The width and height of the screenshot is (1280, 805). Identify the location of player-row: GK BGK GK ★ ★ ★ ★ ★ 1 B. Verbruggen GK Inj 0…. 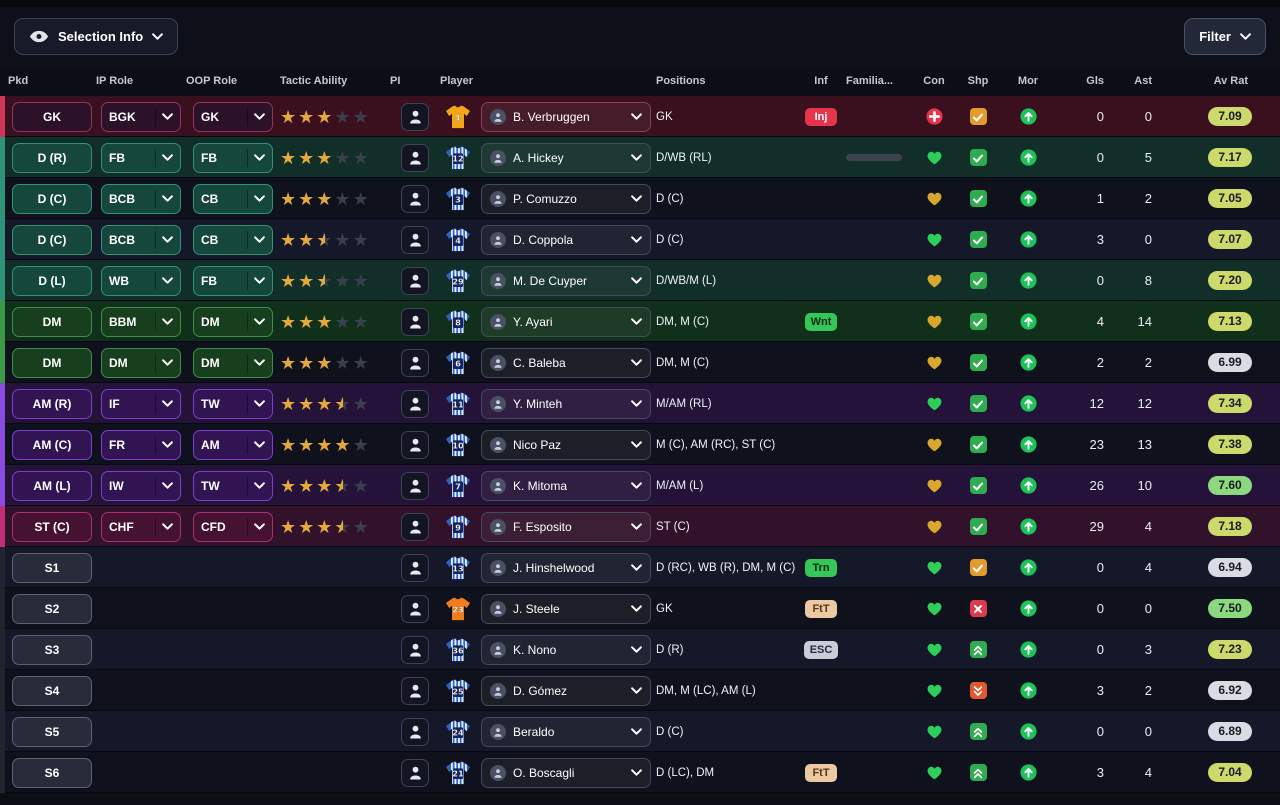
(640, 116).